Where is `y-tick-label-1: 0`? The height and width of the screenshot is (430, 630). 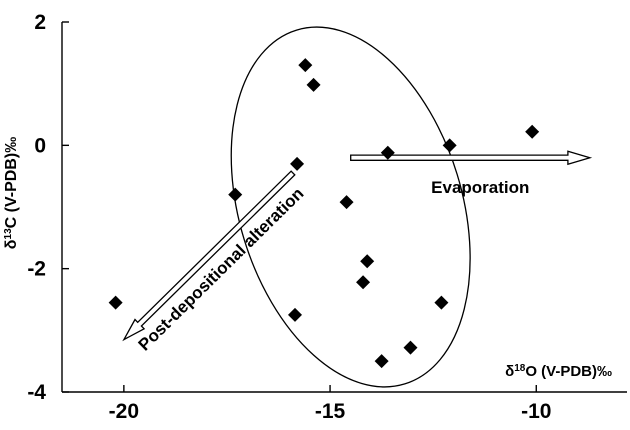 y-tick-label-1: 0 is located at coordinates (40, 145).